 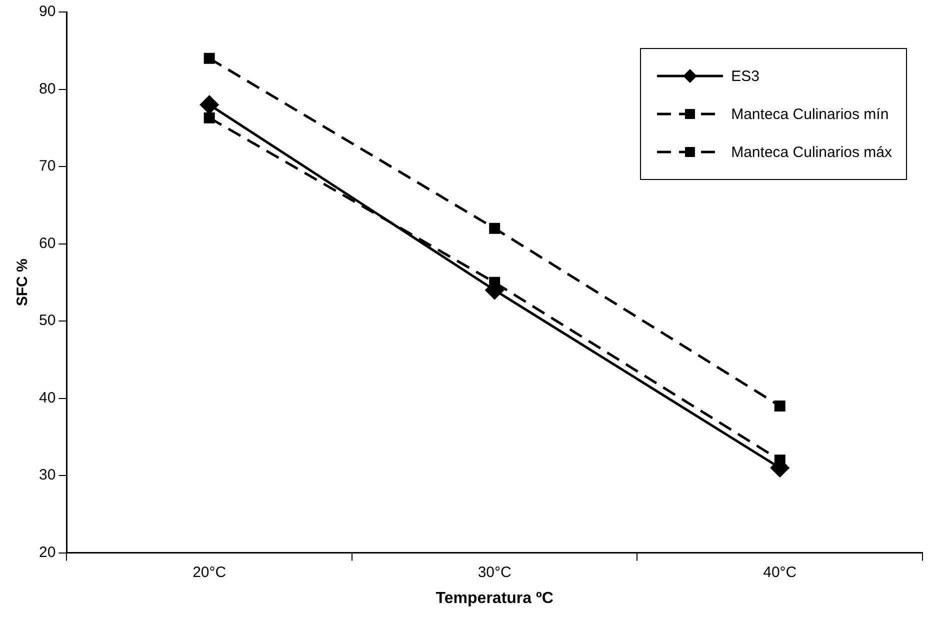 I want to click on legend-label: Manteca Culinarios máx, so click(x=811, y=152).